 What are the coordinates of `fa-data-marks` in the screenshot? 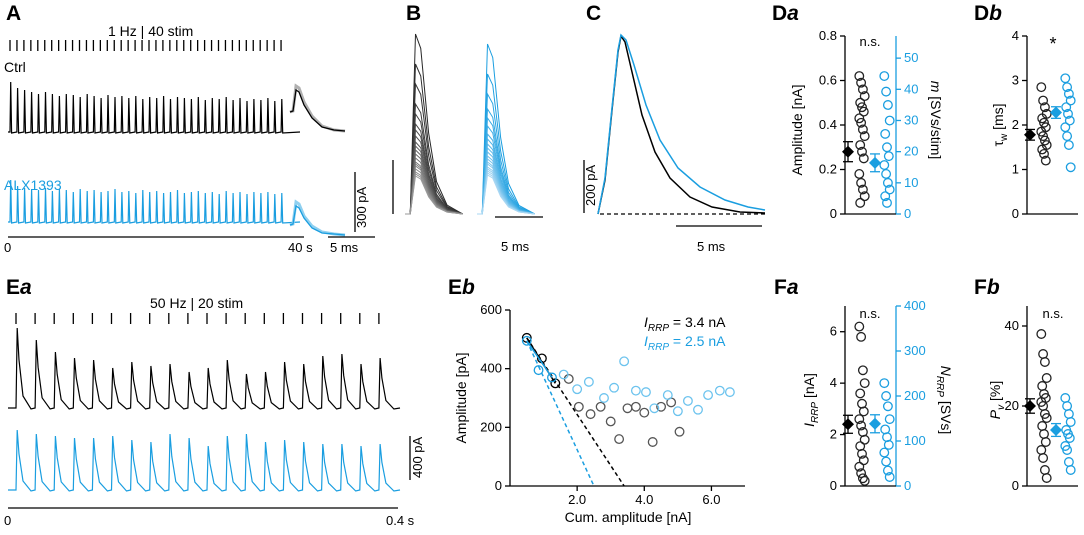 It's located at (868, 403).